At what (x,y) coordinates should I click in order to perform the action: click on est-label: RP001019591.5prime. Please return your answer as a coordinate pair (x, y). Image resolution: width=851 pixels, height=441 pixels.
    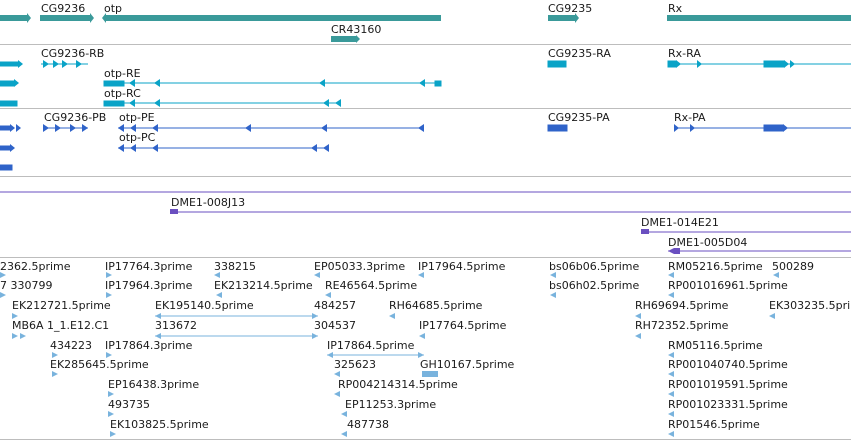
    Looking at the image, I should click on (728, 384).